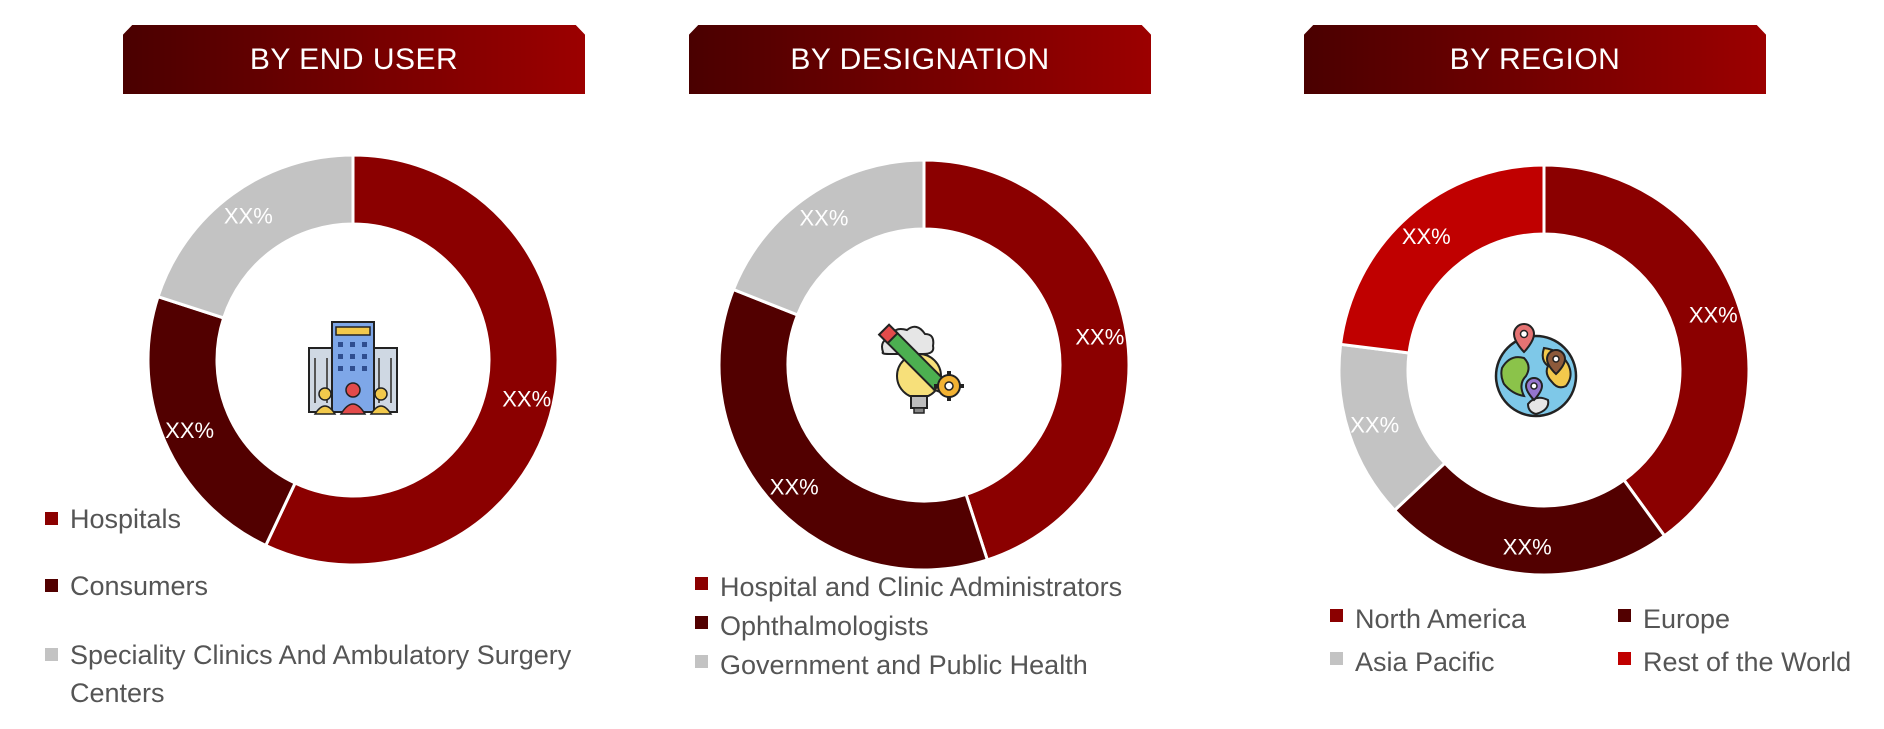 This screenshot has height=729, width=1884. I want to click on legend-item: Hospital and Clinic Administrators, so click(908, 586).